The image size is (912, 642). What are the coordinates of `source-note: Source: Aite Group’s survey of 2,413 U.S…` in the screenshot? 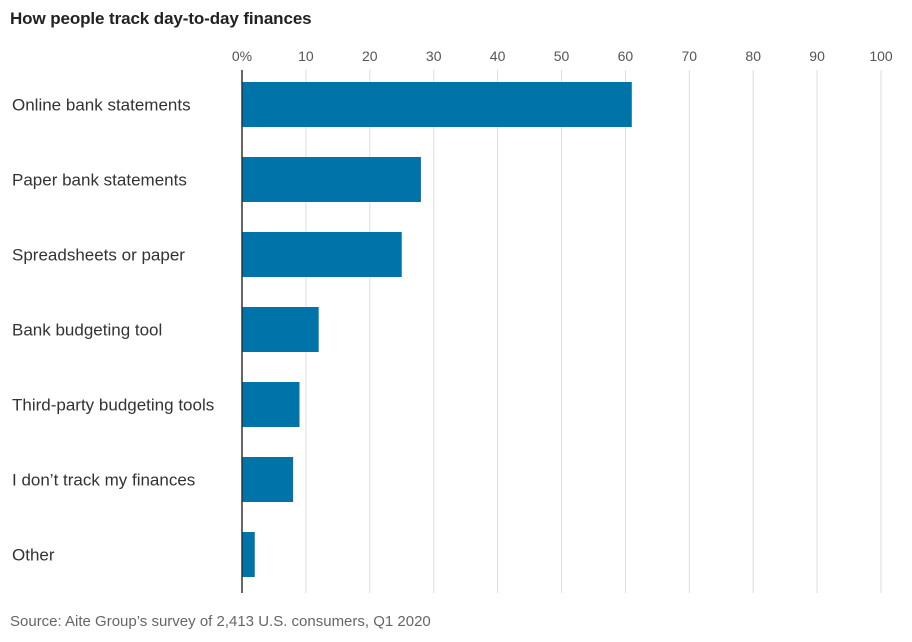 It's located at (220, 621).